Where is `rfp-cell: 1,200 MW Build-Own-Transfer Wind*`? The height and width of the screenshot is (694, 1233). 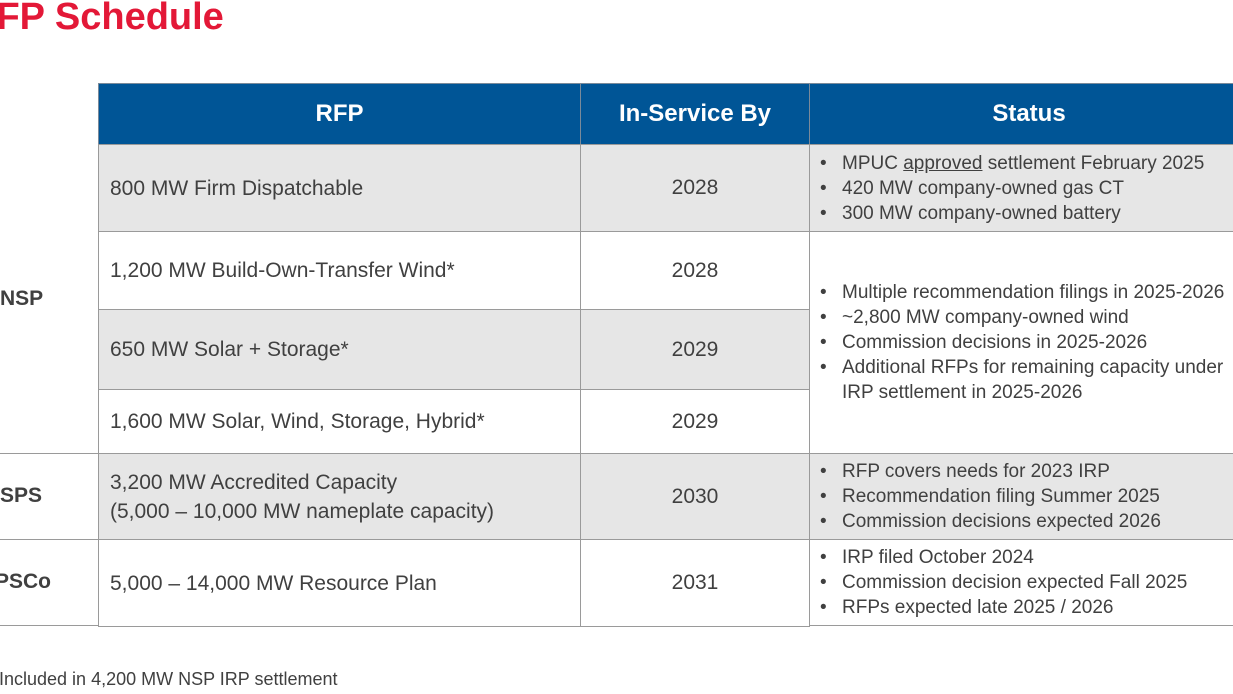 rfp-cell: 1,200 MW Build-Own-Transfer Wind* is located at coordinates (339, 270).